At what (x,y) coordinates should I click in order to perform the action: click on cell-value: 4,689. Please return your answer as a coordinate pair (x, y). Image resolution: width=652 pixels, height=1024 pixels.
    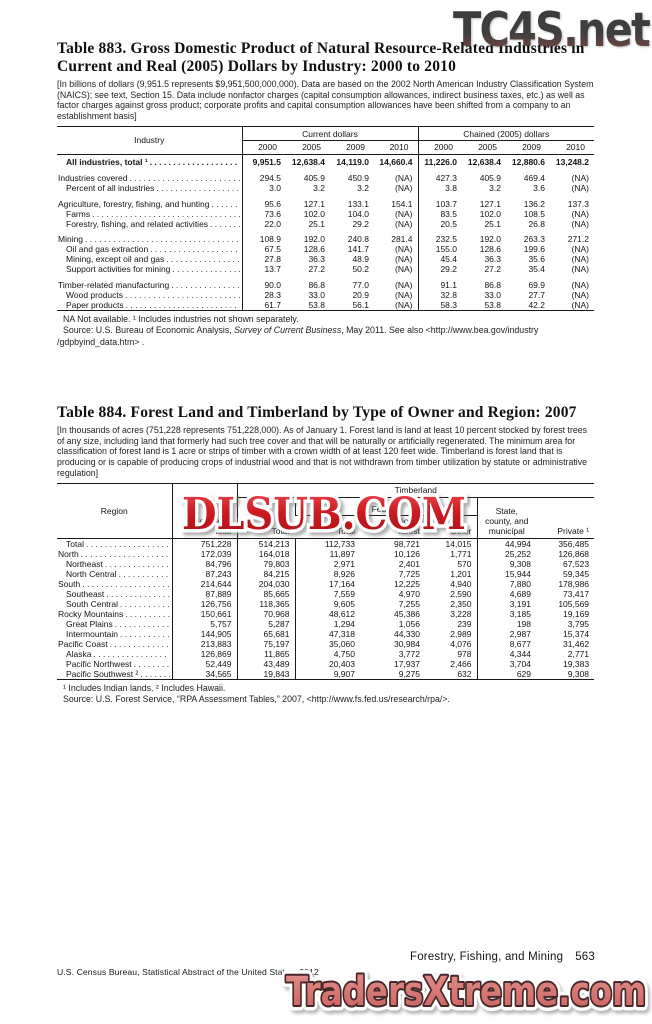
    Looking at the image, I should click on (506, 593).